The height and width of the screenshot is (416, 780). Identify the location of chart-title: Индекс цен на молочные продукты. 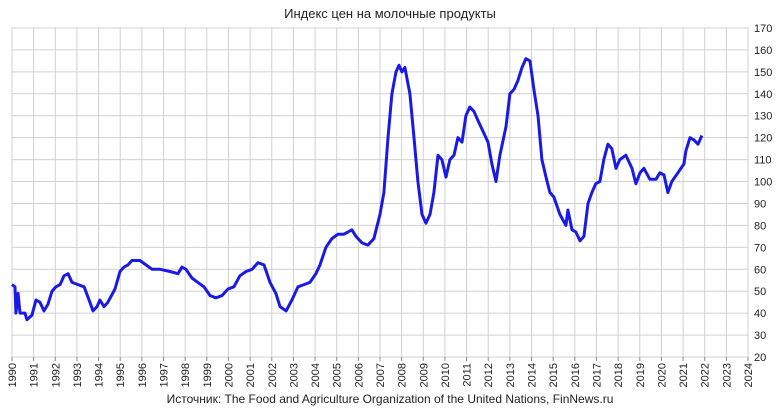
(390, 13).